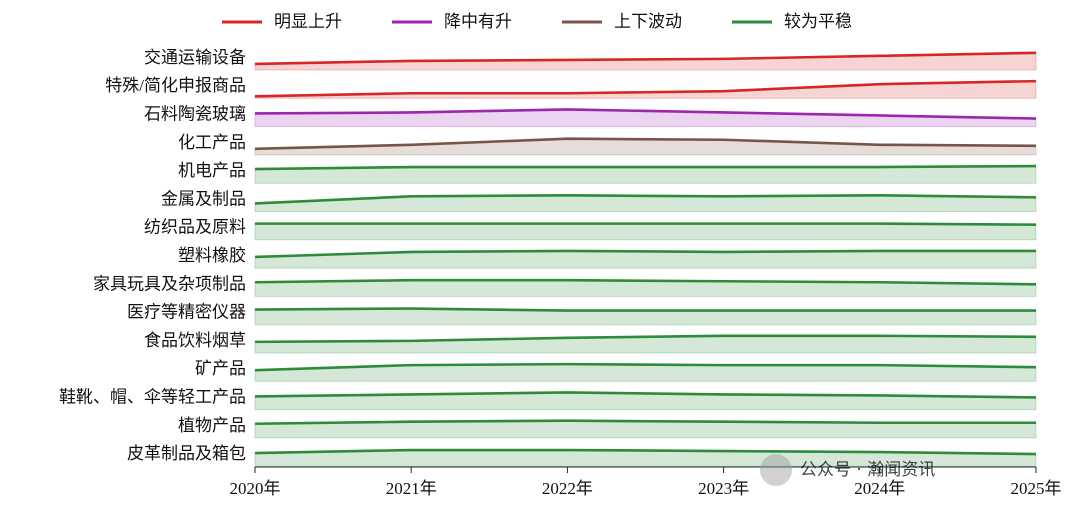 This screenshot has width=1080, height=519. Describe the element at coordinates (152, 397) in the screenshot. I see `row-label: 鞋靴、帽、伞等轻工产品` at that location.